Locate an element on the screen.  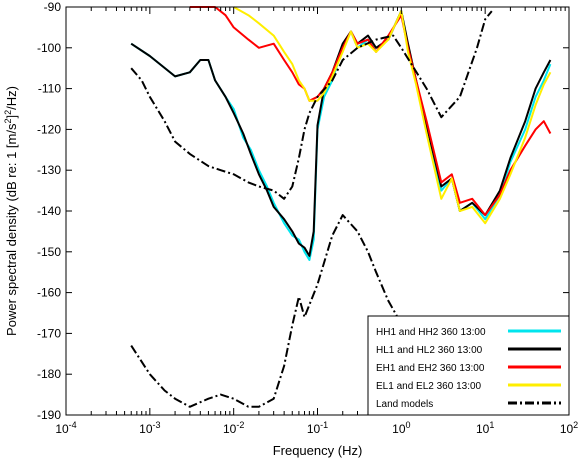
y-tick-label: -160 is located at coordinates (49, 293).